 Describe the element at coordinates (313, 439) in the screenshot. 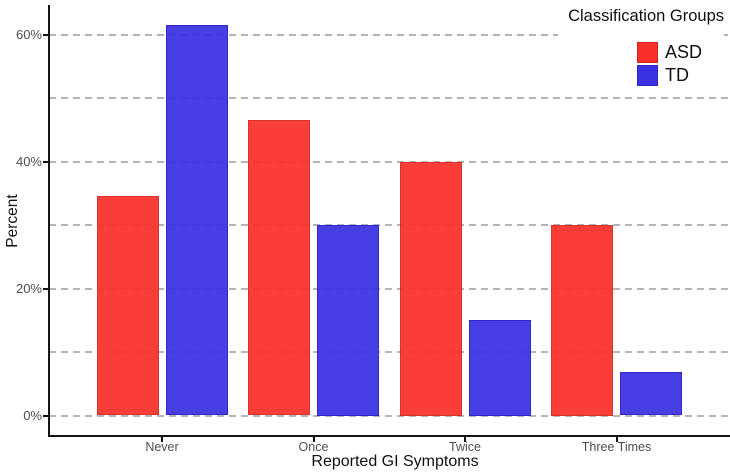

I see `x-tick-mark-once` at that location.